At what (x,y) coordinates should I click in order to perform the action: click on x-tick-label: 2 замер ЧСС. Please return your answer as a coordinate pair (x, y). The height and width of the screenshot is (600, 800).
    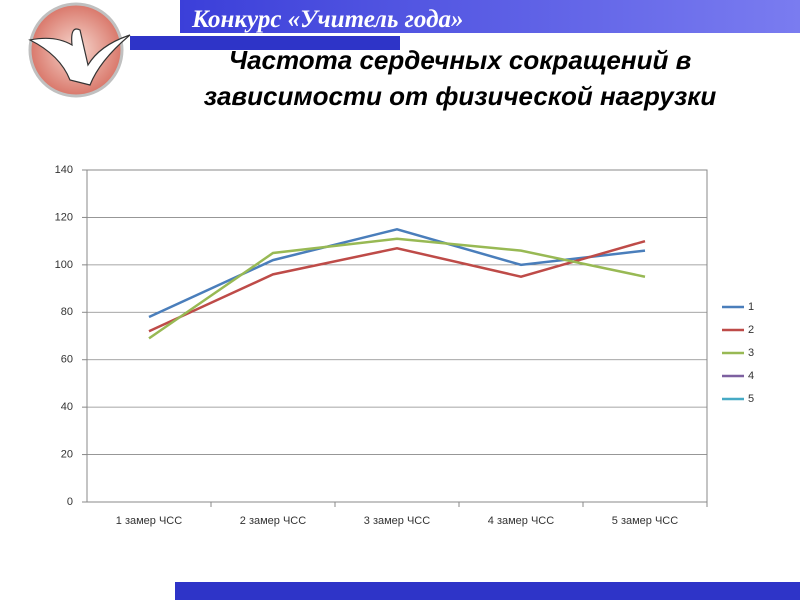
    Looking at the image, I should click on (273, 521).